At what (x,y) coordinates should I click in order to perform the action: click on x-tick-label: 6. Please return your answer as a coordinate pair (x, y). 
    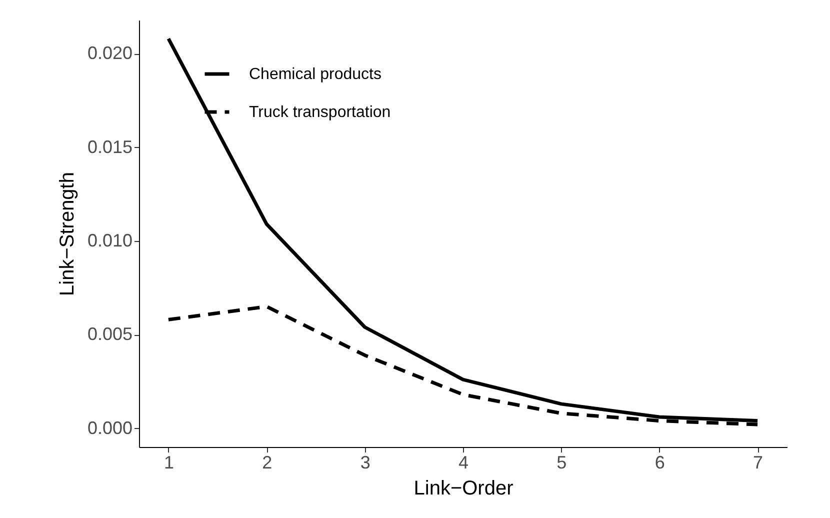
    Looking at the image, I should click on (659, 462).